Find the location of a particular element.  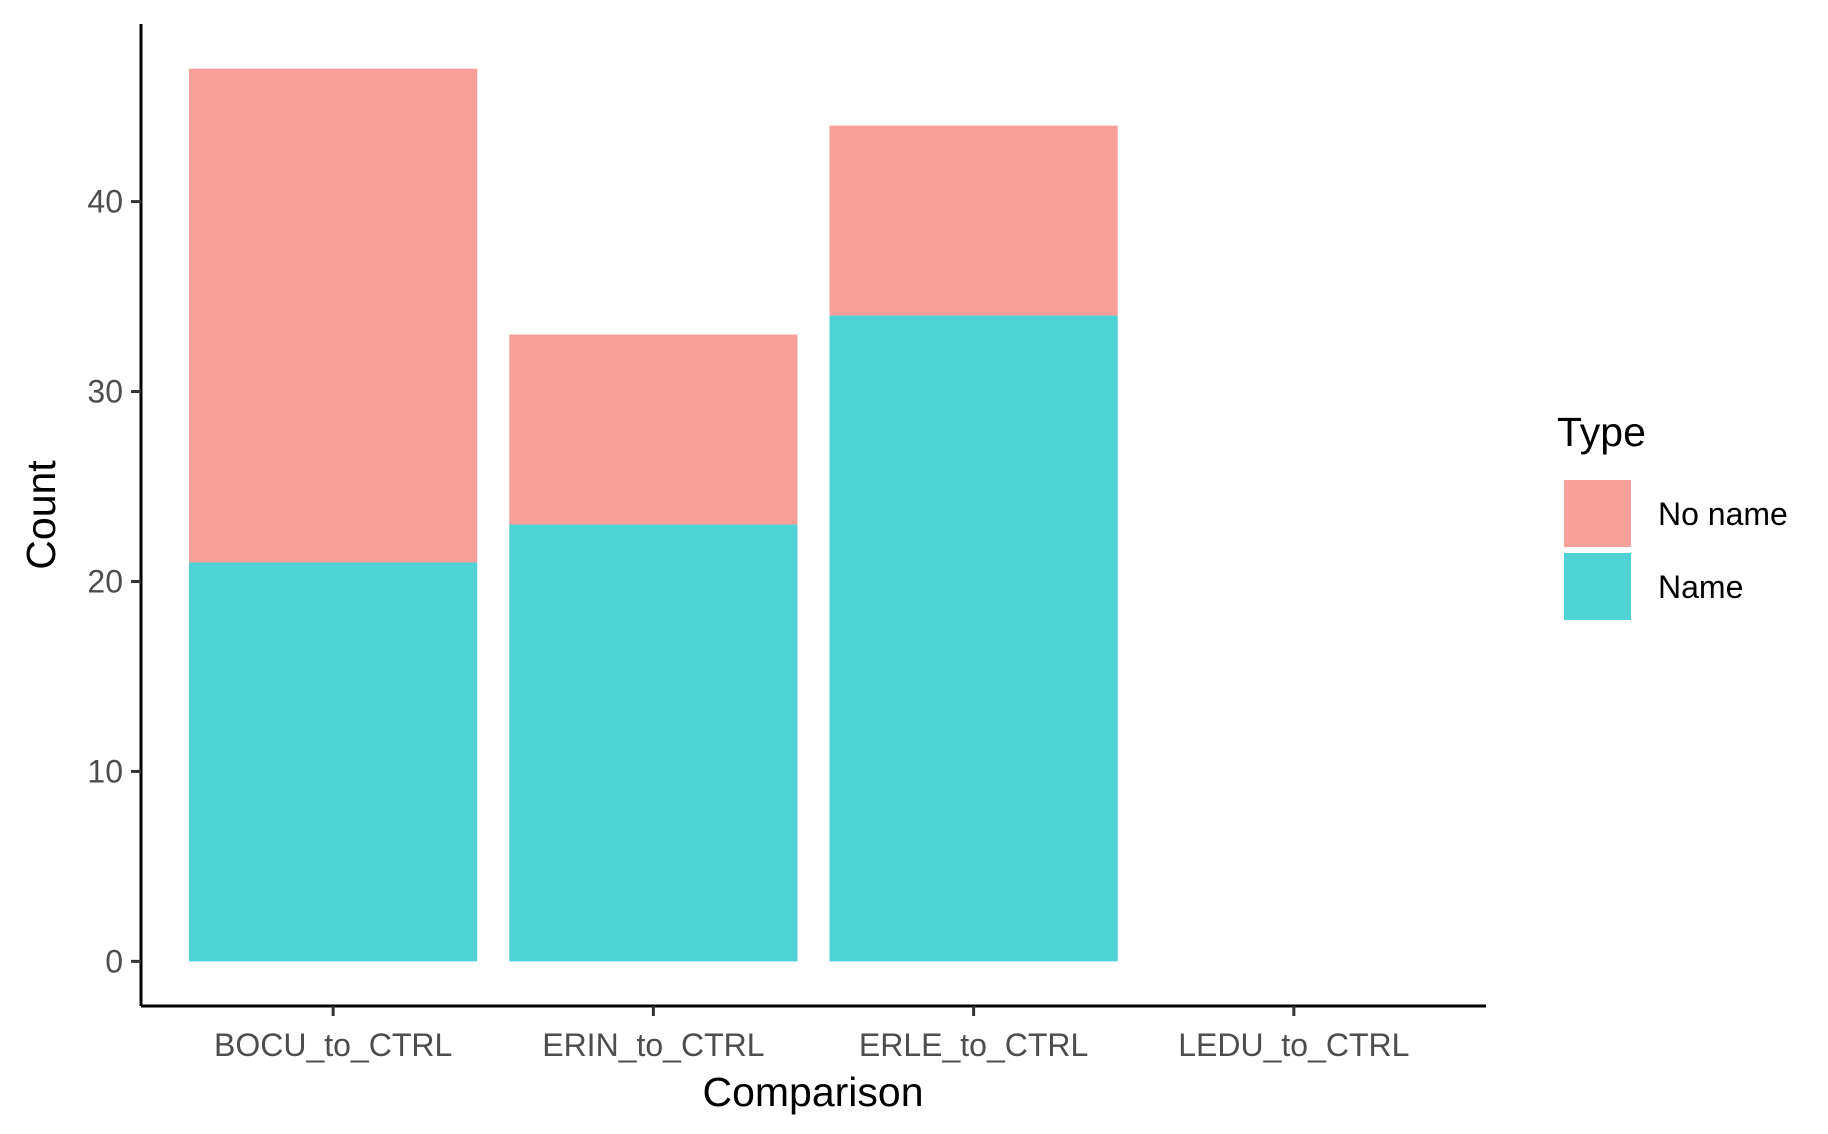

bar-no-name-erin_to_ctrl is located at coordinates (653, 429).